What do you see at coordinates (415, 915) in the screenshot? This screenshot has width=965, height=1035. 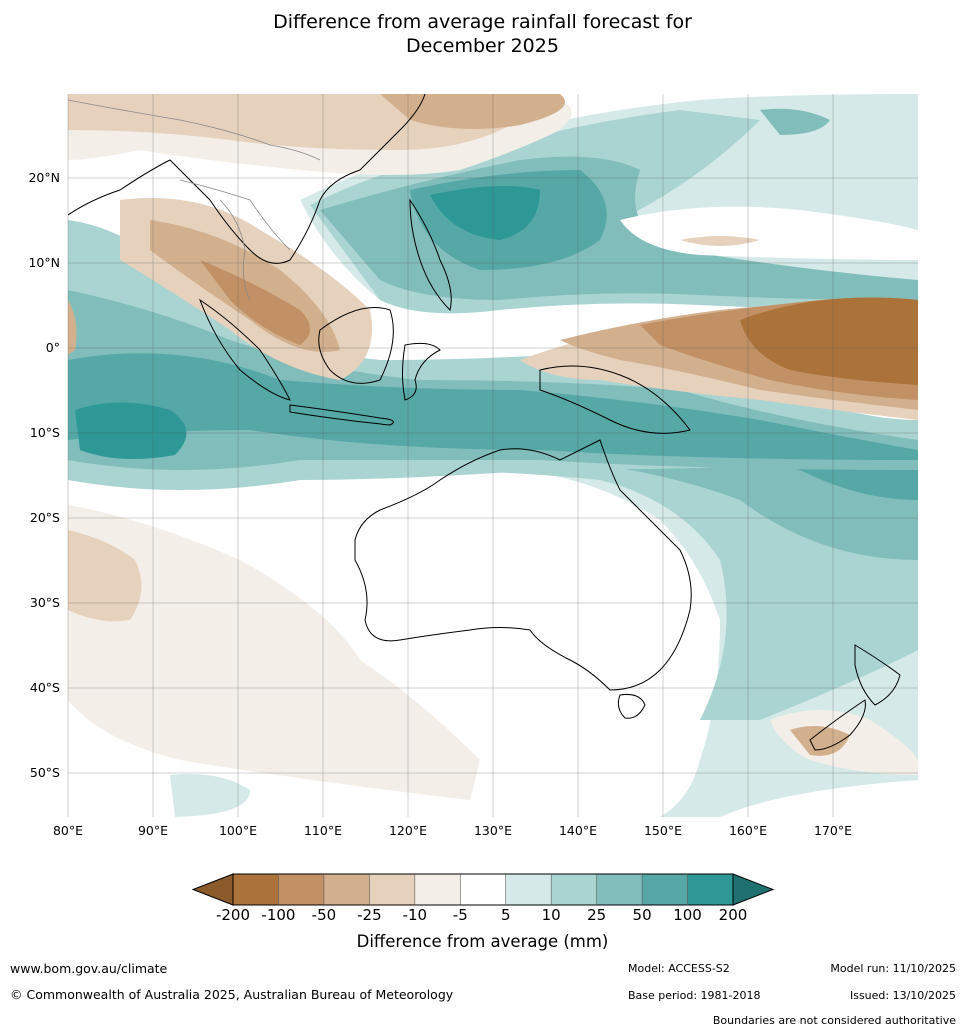 I see `colorbar-tick-label: -10` at bounding box center [415, 915].